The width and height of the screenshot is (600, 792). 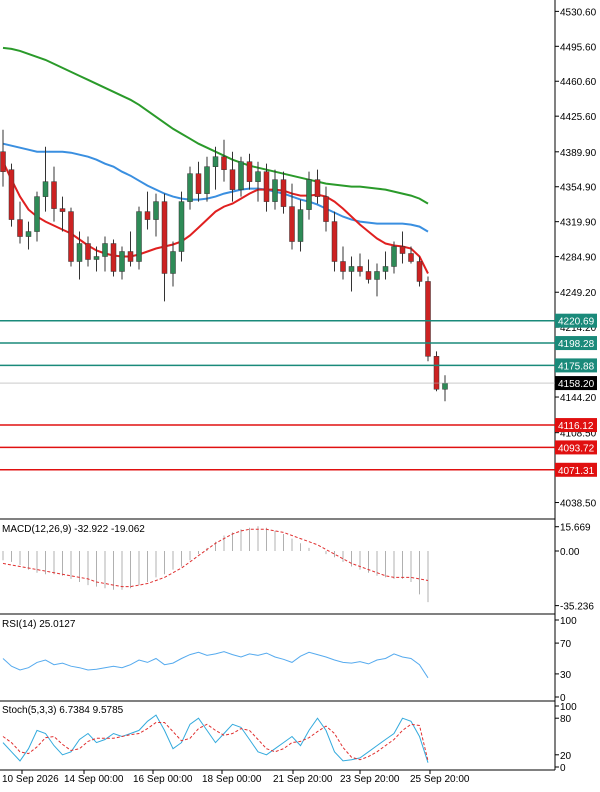 What do you see at coordinates (563, 698) in the screenshot?
I see `rsi-axis-label: 0` at bounding box center [563, 698].